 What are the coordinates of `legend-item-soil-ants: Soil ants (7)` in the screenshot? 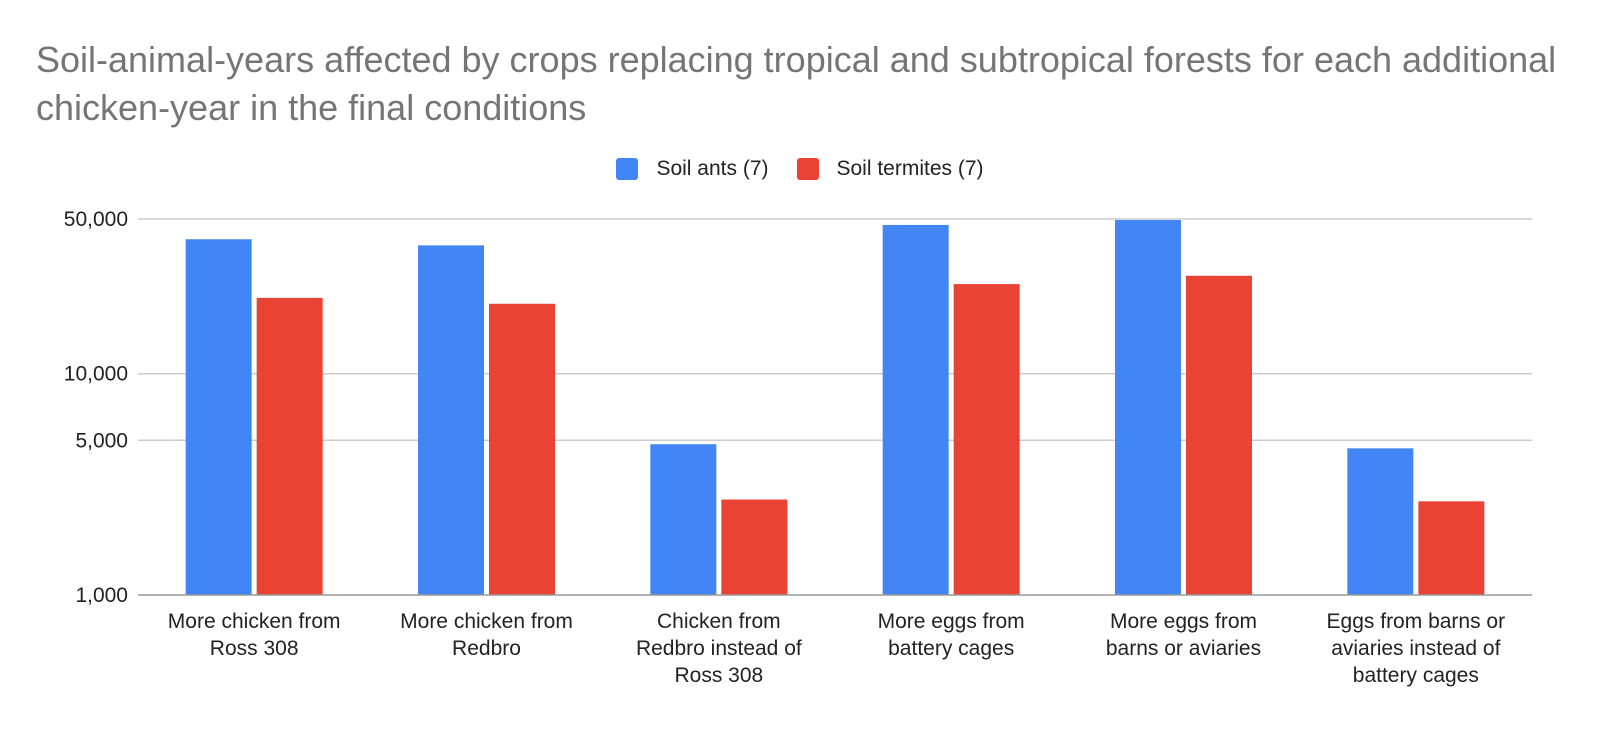 It's located at (692, 169).